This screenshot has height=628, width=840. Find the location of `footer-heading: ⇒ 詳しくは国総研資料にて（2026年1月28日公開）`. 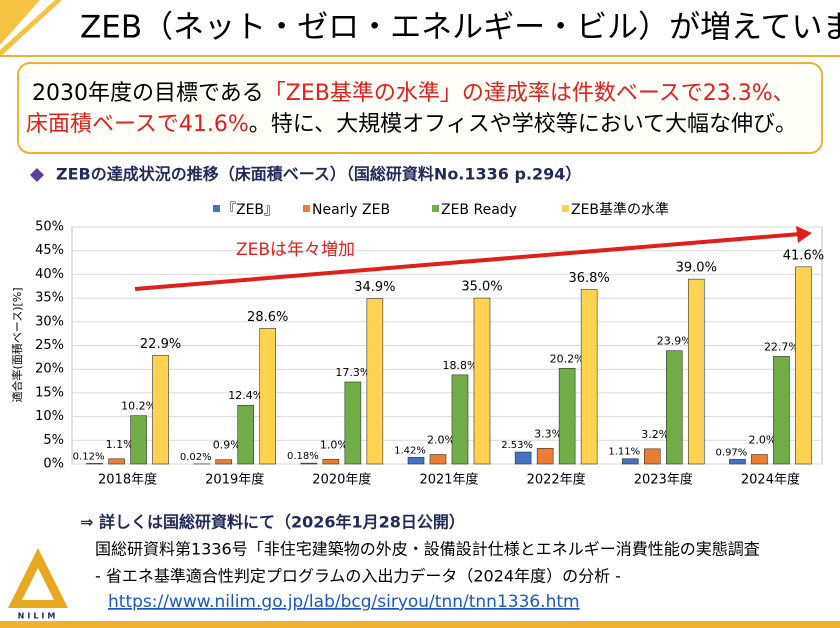

footer-heading: ⇒ 詳しくは国総研資料にて（2026年1月28日公開） is located at coordinates (272, 522).